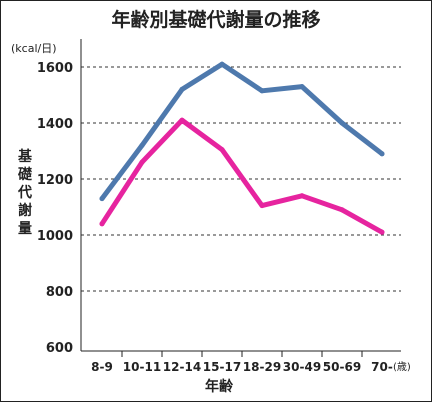 This screenshot has height=402, width=432. Describe the element at coordinates (59, 348) in the screenshot. I see `y-tick-label: 600` at that location.